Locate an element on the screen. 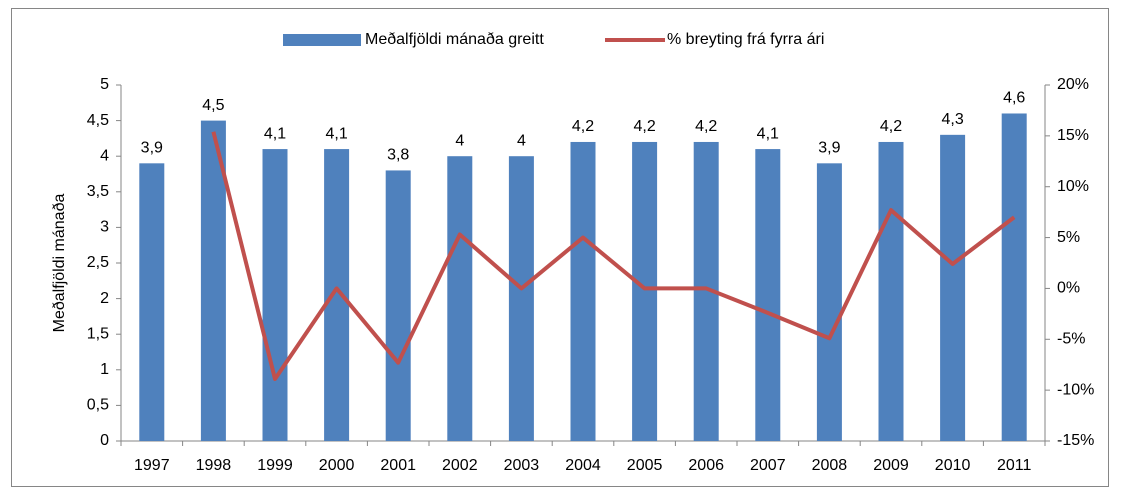 This screenshot has height=500, width=1121. y2-tick-label: -15% is located at coordinates (1075, 440).